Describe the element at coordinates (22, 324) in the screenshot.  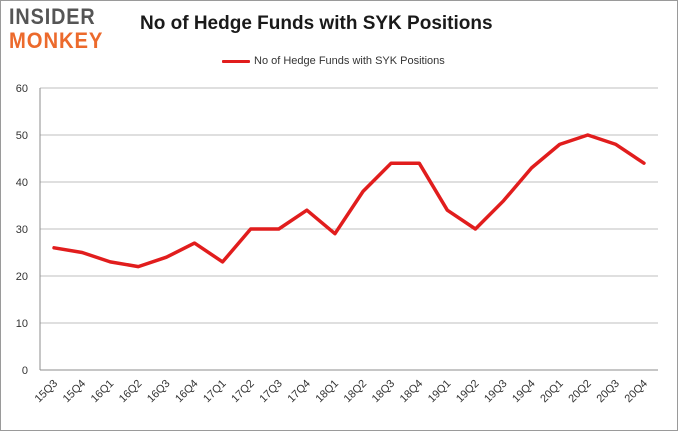
I see `y-tick-label: 10` at that location.